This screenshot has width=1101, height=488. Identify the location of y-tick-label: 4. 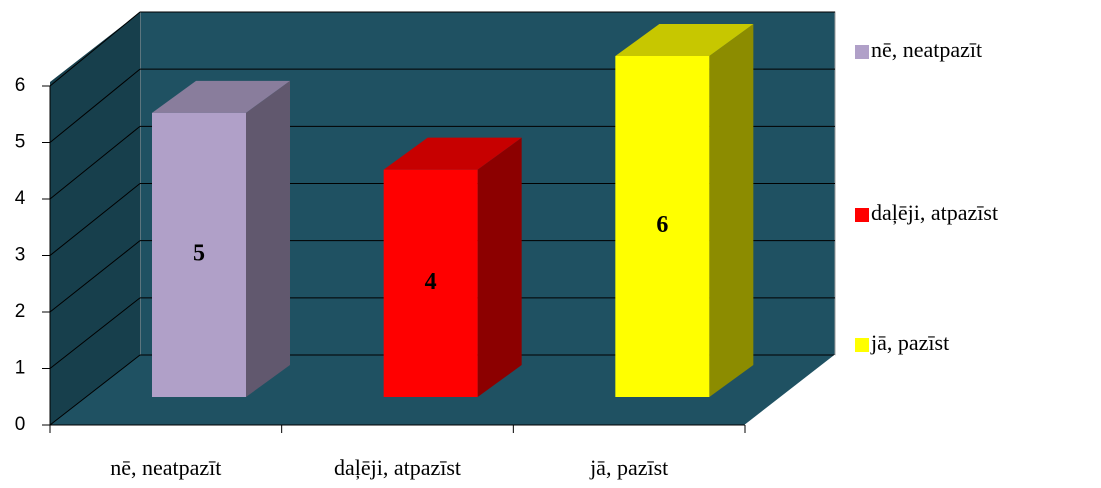
(20, 198).